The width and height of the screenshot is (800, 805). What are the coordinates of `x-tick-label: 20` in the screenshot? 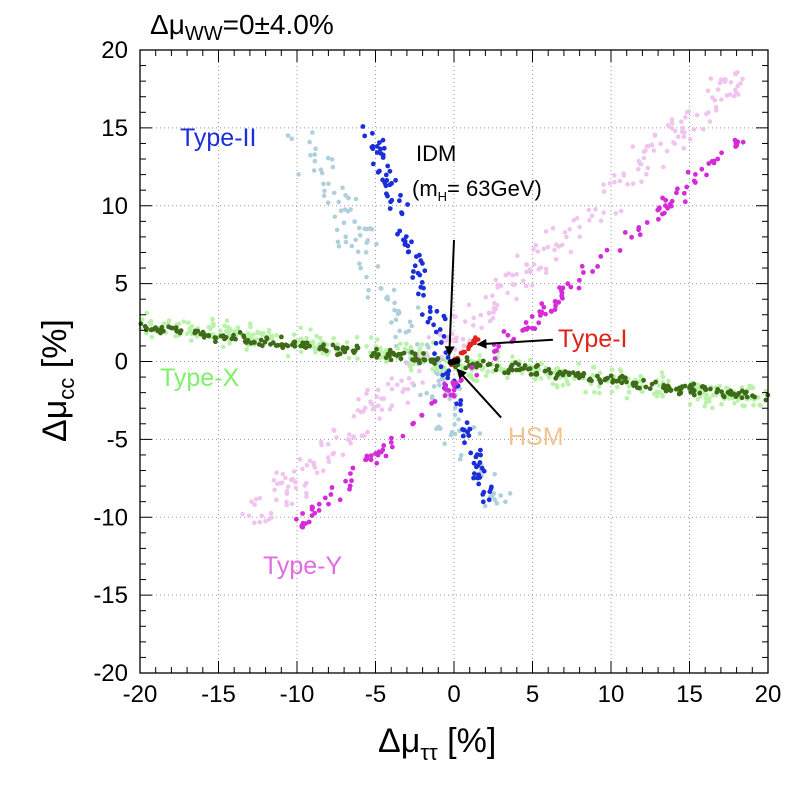 It's located at (768, 694).